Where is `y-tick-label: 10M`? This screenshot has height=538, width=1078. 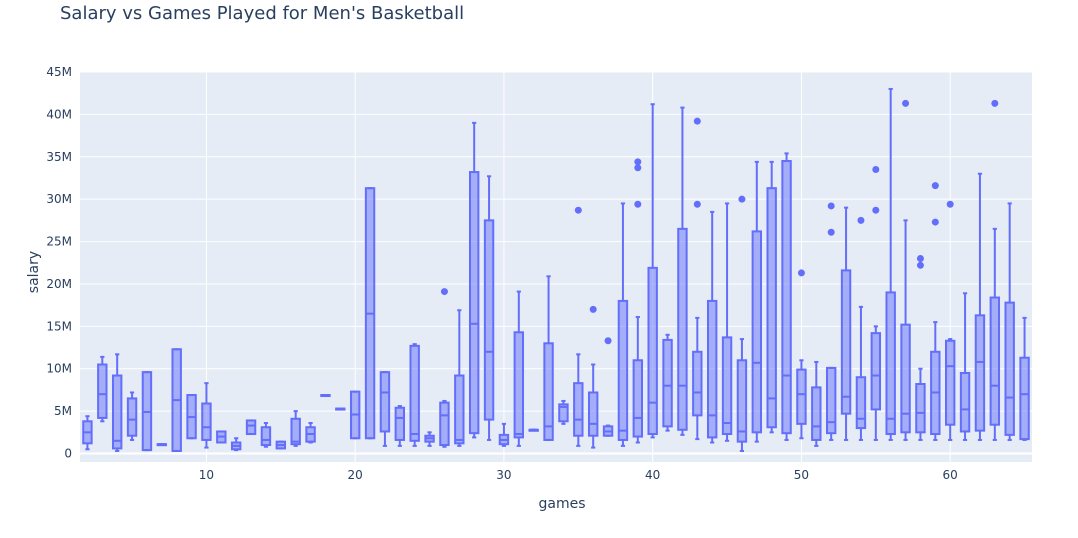
y-tick-label: 10M is located at coordinates (59, 369).